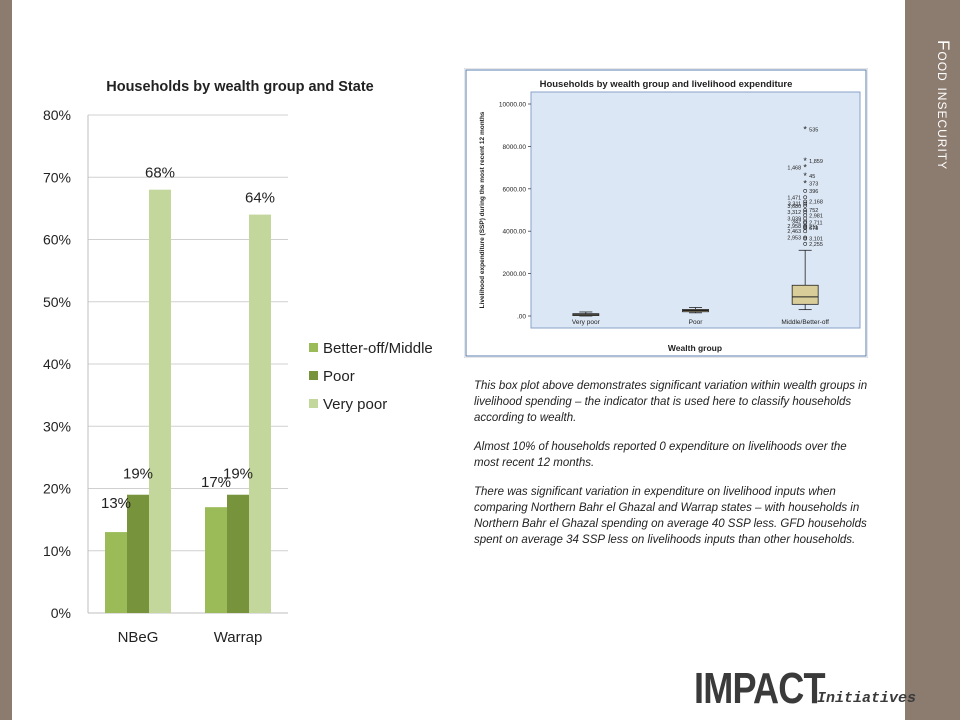 The image size is (960, 720). I want to click on box-outlier-label: 3,680, so click(794, 207).